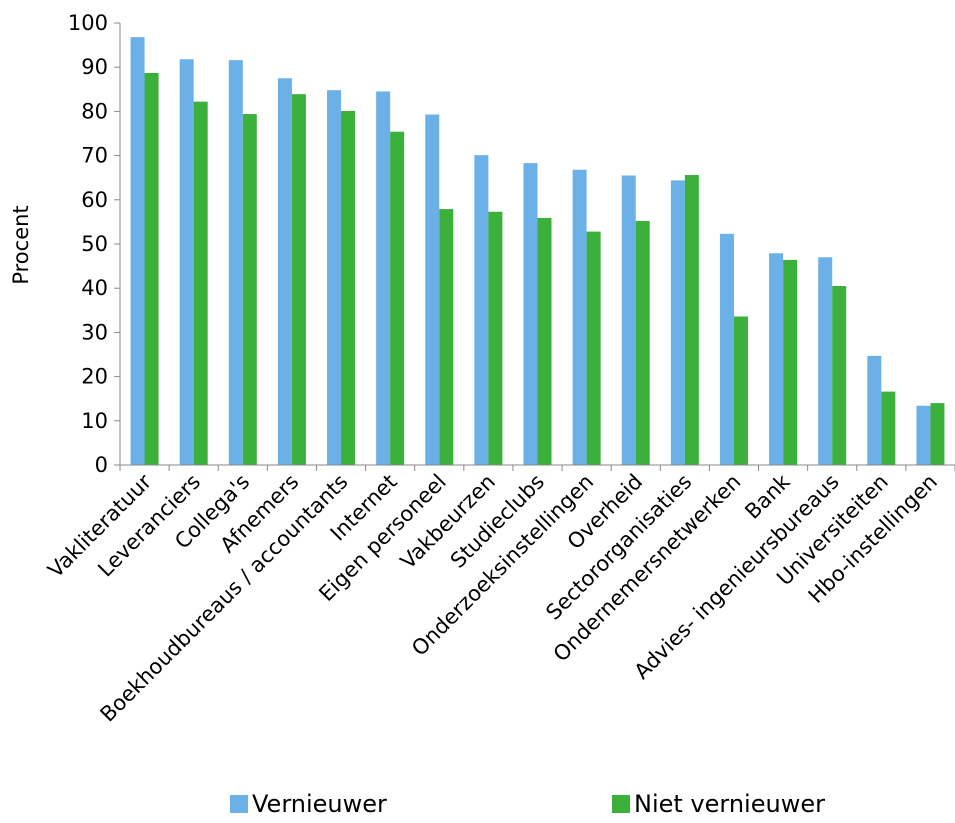  What do you see at coordinates (101, 465) in the screenshot?
I see `y-tick-label: 0` at bounding box center [101, 465].